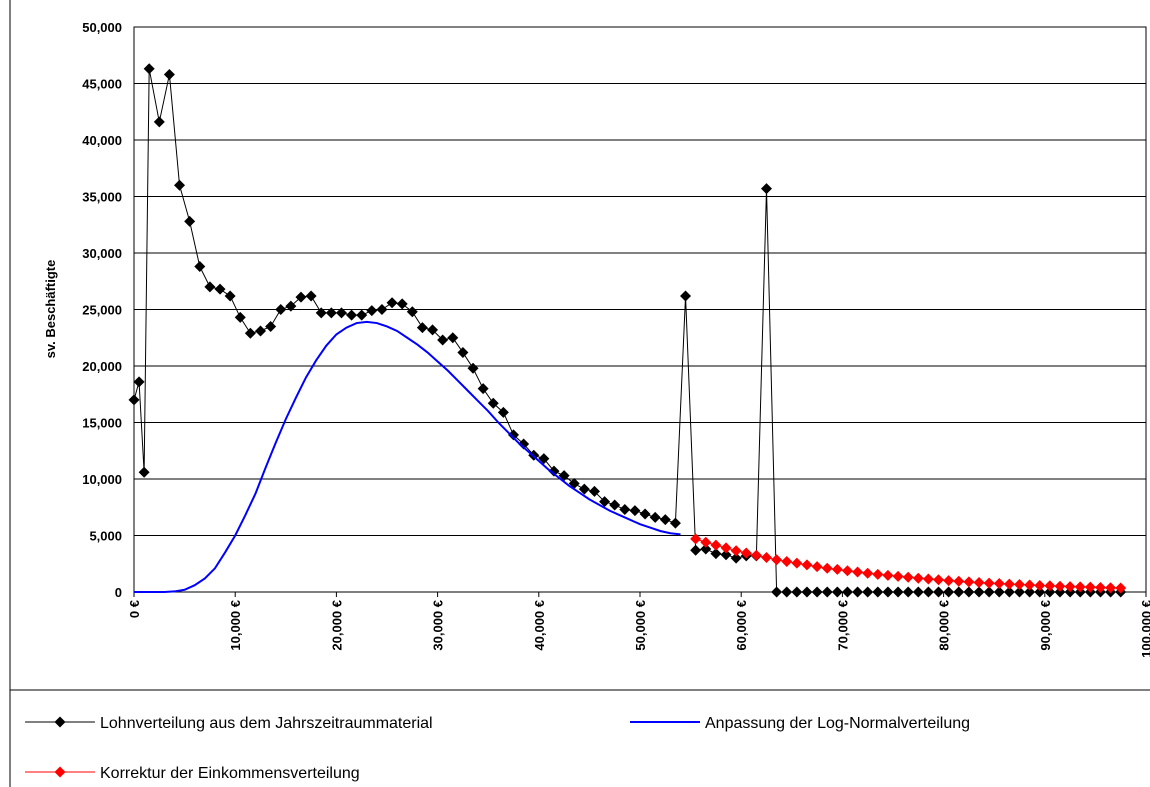  Describe the element at coordinates (336, 625) in the screenshot. I see `x-tick-label: 20,000 €` at that location.